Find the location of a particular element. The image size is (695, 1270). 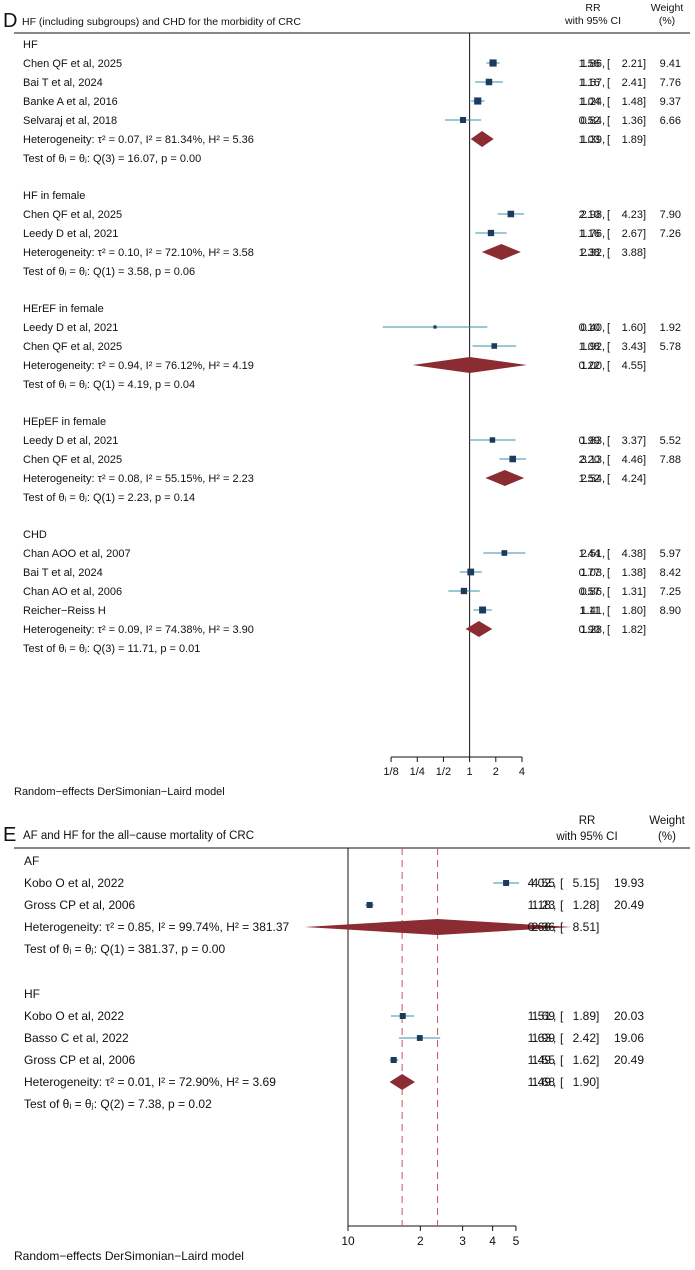

group-label: HErEF in female is located at coordinates (63, 309).